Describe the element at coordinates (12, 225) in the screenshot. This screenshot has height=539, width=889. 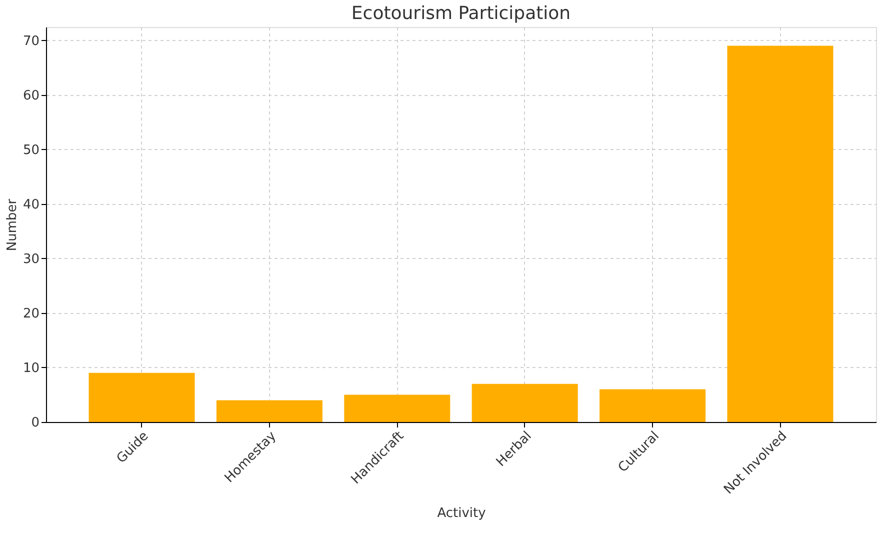
I see `y-axis-title: Number` at that location.